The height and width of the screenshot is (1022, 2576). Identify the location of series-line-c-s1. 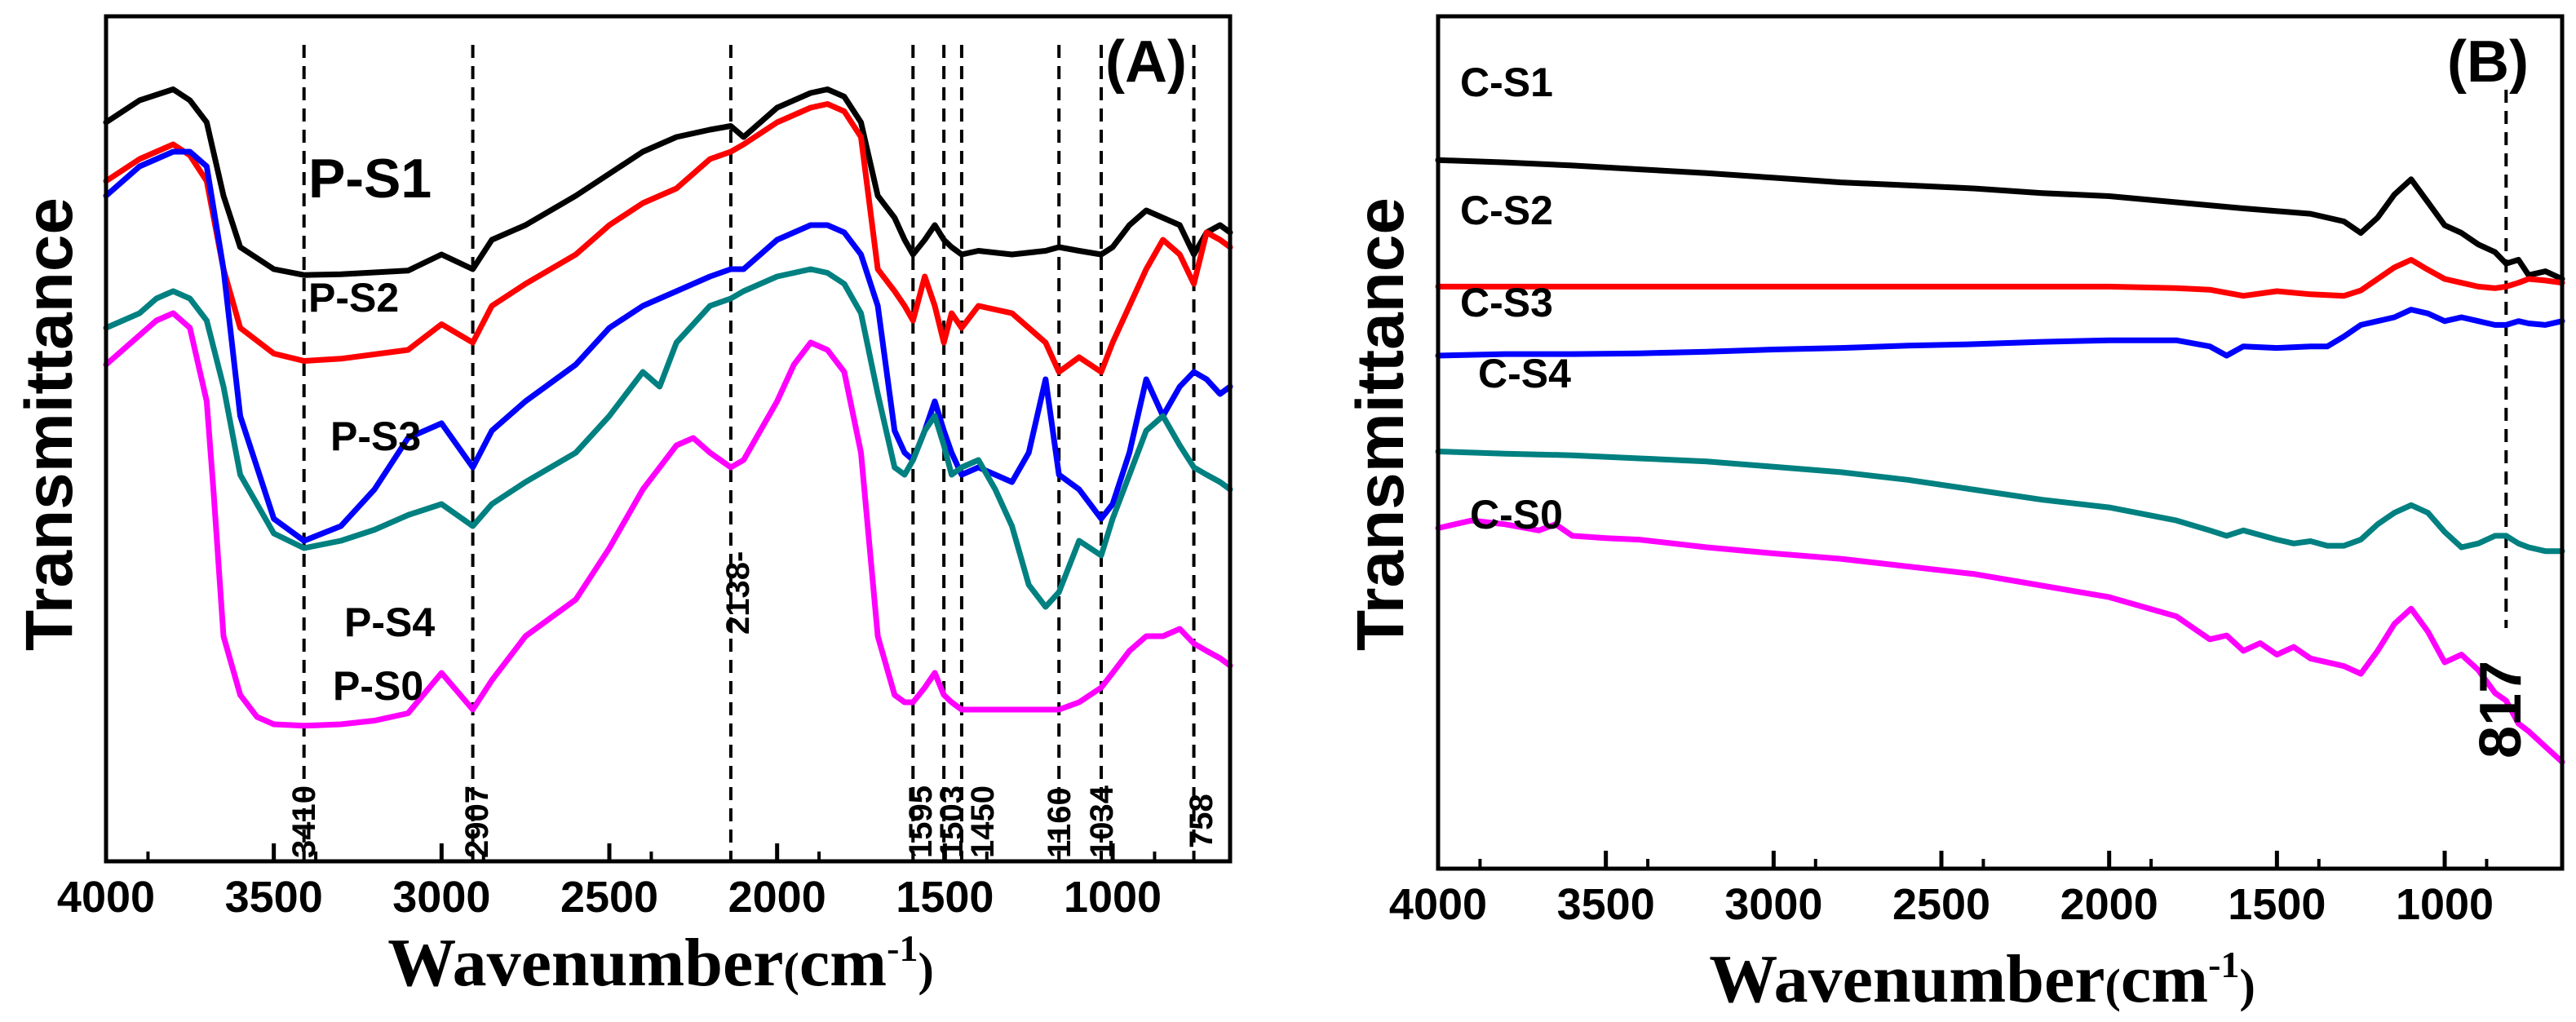
(2000, 219).